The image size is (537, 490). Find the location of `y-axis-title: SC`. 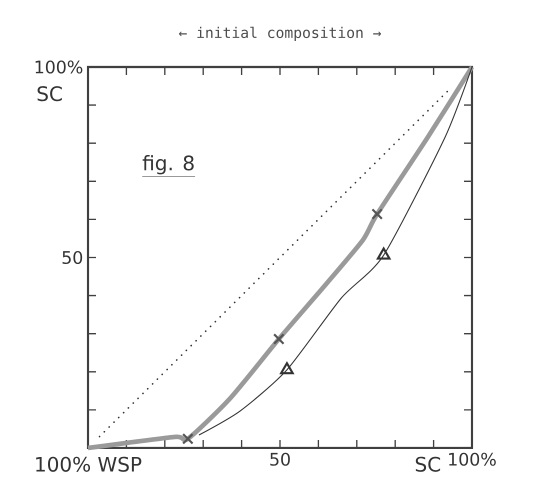

y-axis-title: SC is located at coordinates (50, 94).